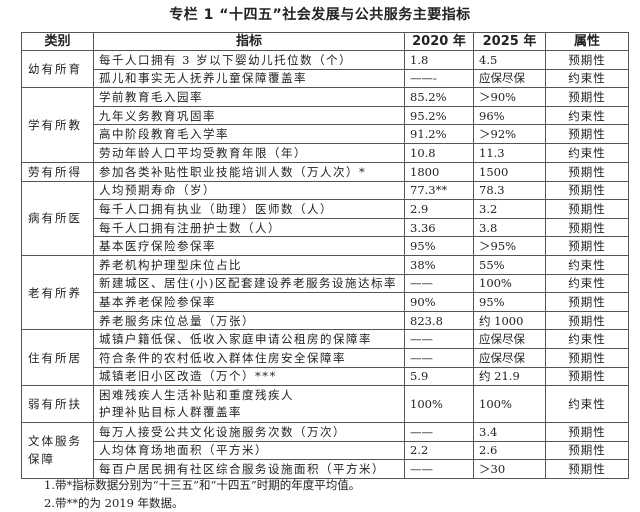  I want to click on table-row: 基本养老保险参保率 90% 95% 预期性, so click(325, 302).